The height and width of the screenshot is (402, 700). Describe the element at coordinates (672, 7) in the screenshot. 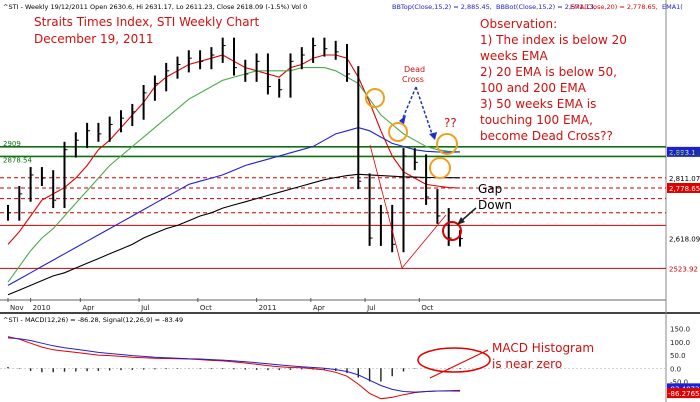

I see `ema1-label: EMA1(` at that location.